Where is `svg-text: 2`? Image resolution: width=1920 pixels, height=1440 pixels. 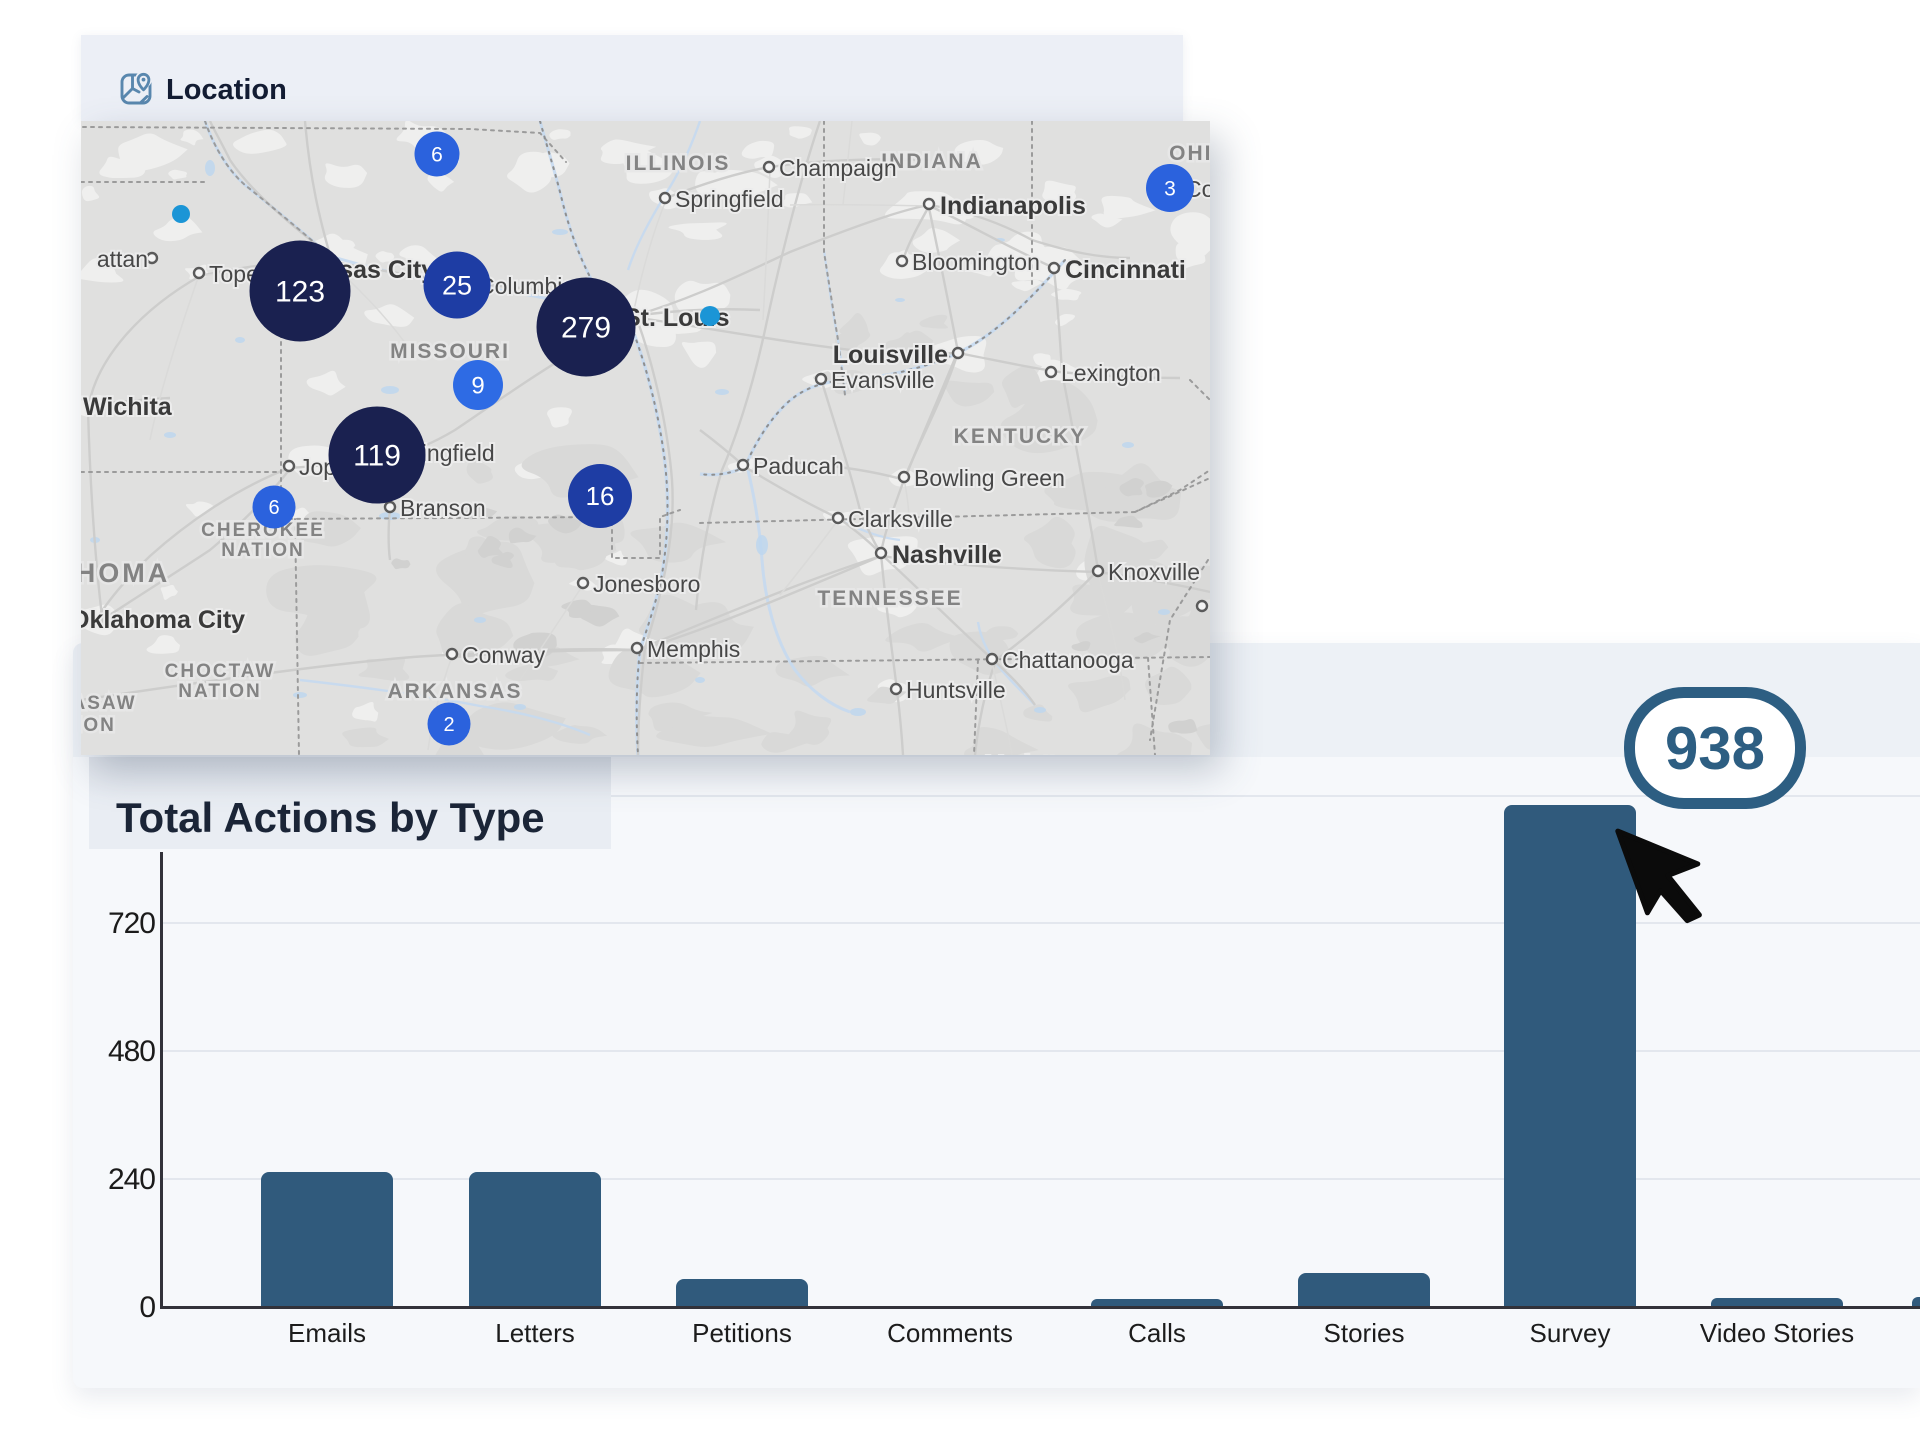 svg-text: 2 is located at coordinates (448, 725).